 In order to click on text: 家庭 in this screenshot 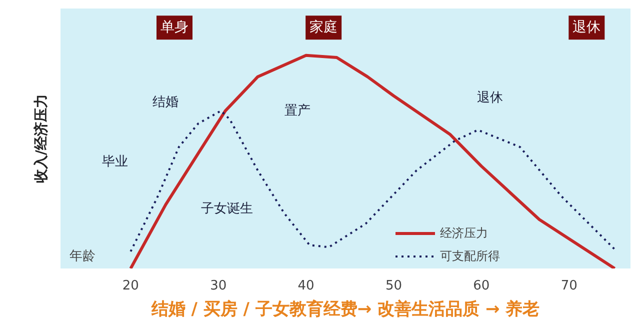, I will do `click(324, 28)`.